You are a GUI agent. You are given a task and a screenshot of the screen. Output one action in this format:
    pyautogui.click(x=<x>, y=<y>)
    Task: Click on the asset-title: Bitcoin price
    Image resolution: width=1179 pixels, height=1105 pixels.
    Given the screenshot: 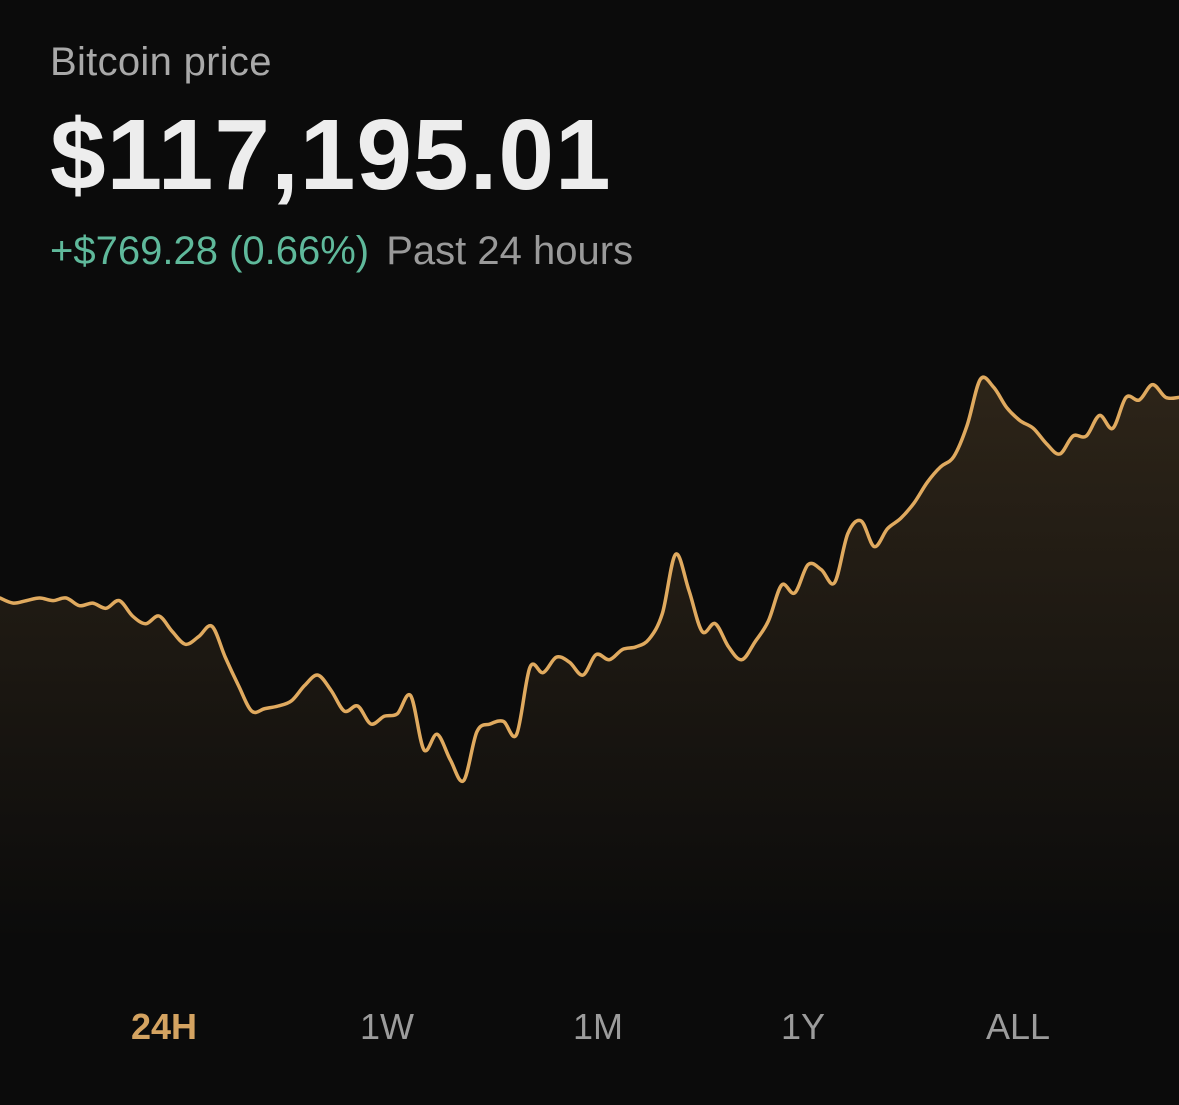 What is the action you would take?
    pyautogui.click(x=161, y=62)
    